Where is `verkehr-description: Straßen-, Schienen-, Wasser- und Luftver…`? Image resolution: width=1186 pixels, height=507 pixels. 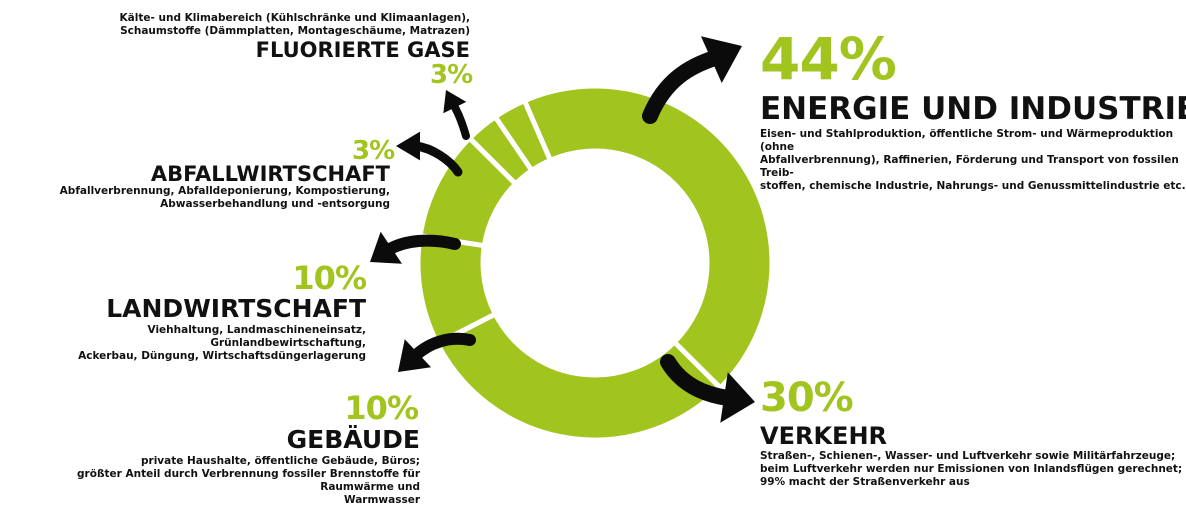
verkehr-description: Straßen-, Schienen-, Wasser- und Luftver… is located at coordinates (971, 469).